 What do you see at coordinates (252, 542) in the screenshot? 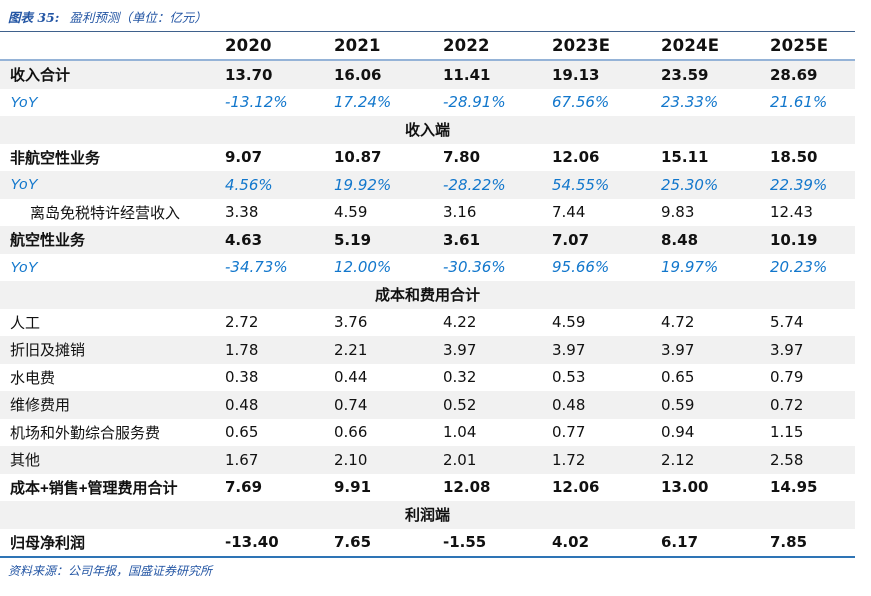
I see `value-cell-2020: -13.40` at bounding box center [252, 542].